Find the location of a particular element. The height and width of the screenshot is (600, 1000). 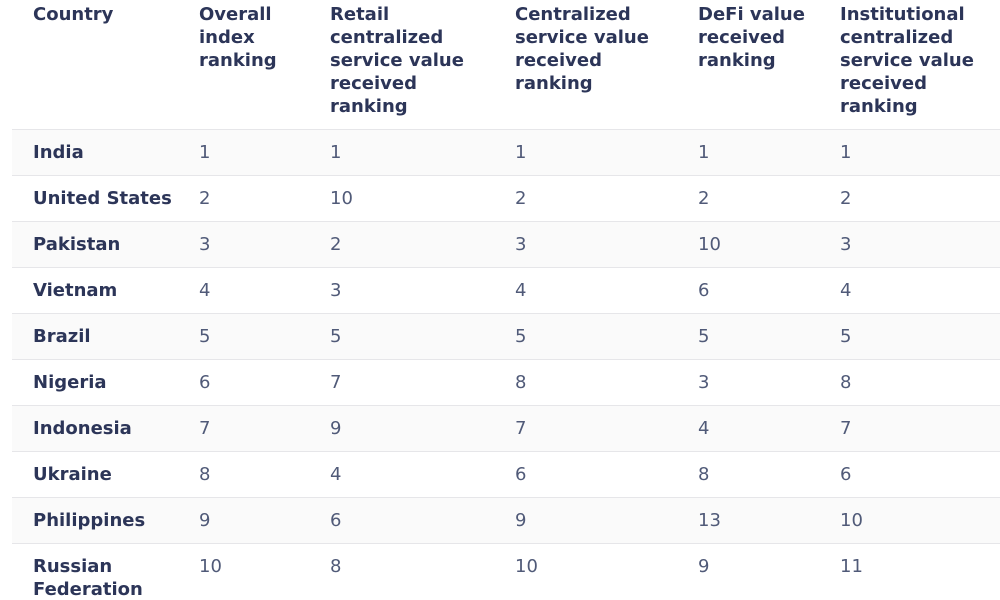

table-row: Vietnam 4 3 4 6 4 is located at coordinates (506, 290).